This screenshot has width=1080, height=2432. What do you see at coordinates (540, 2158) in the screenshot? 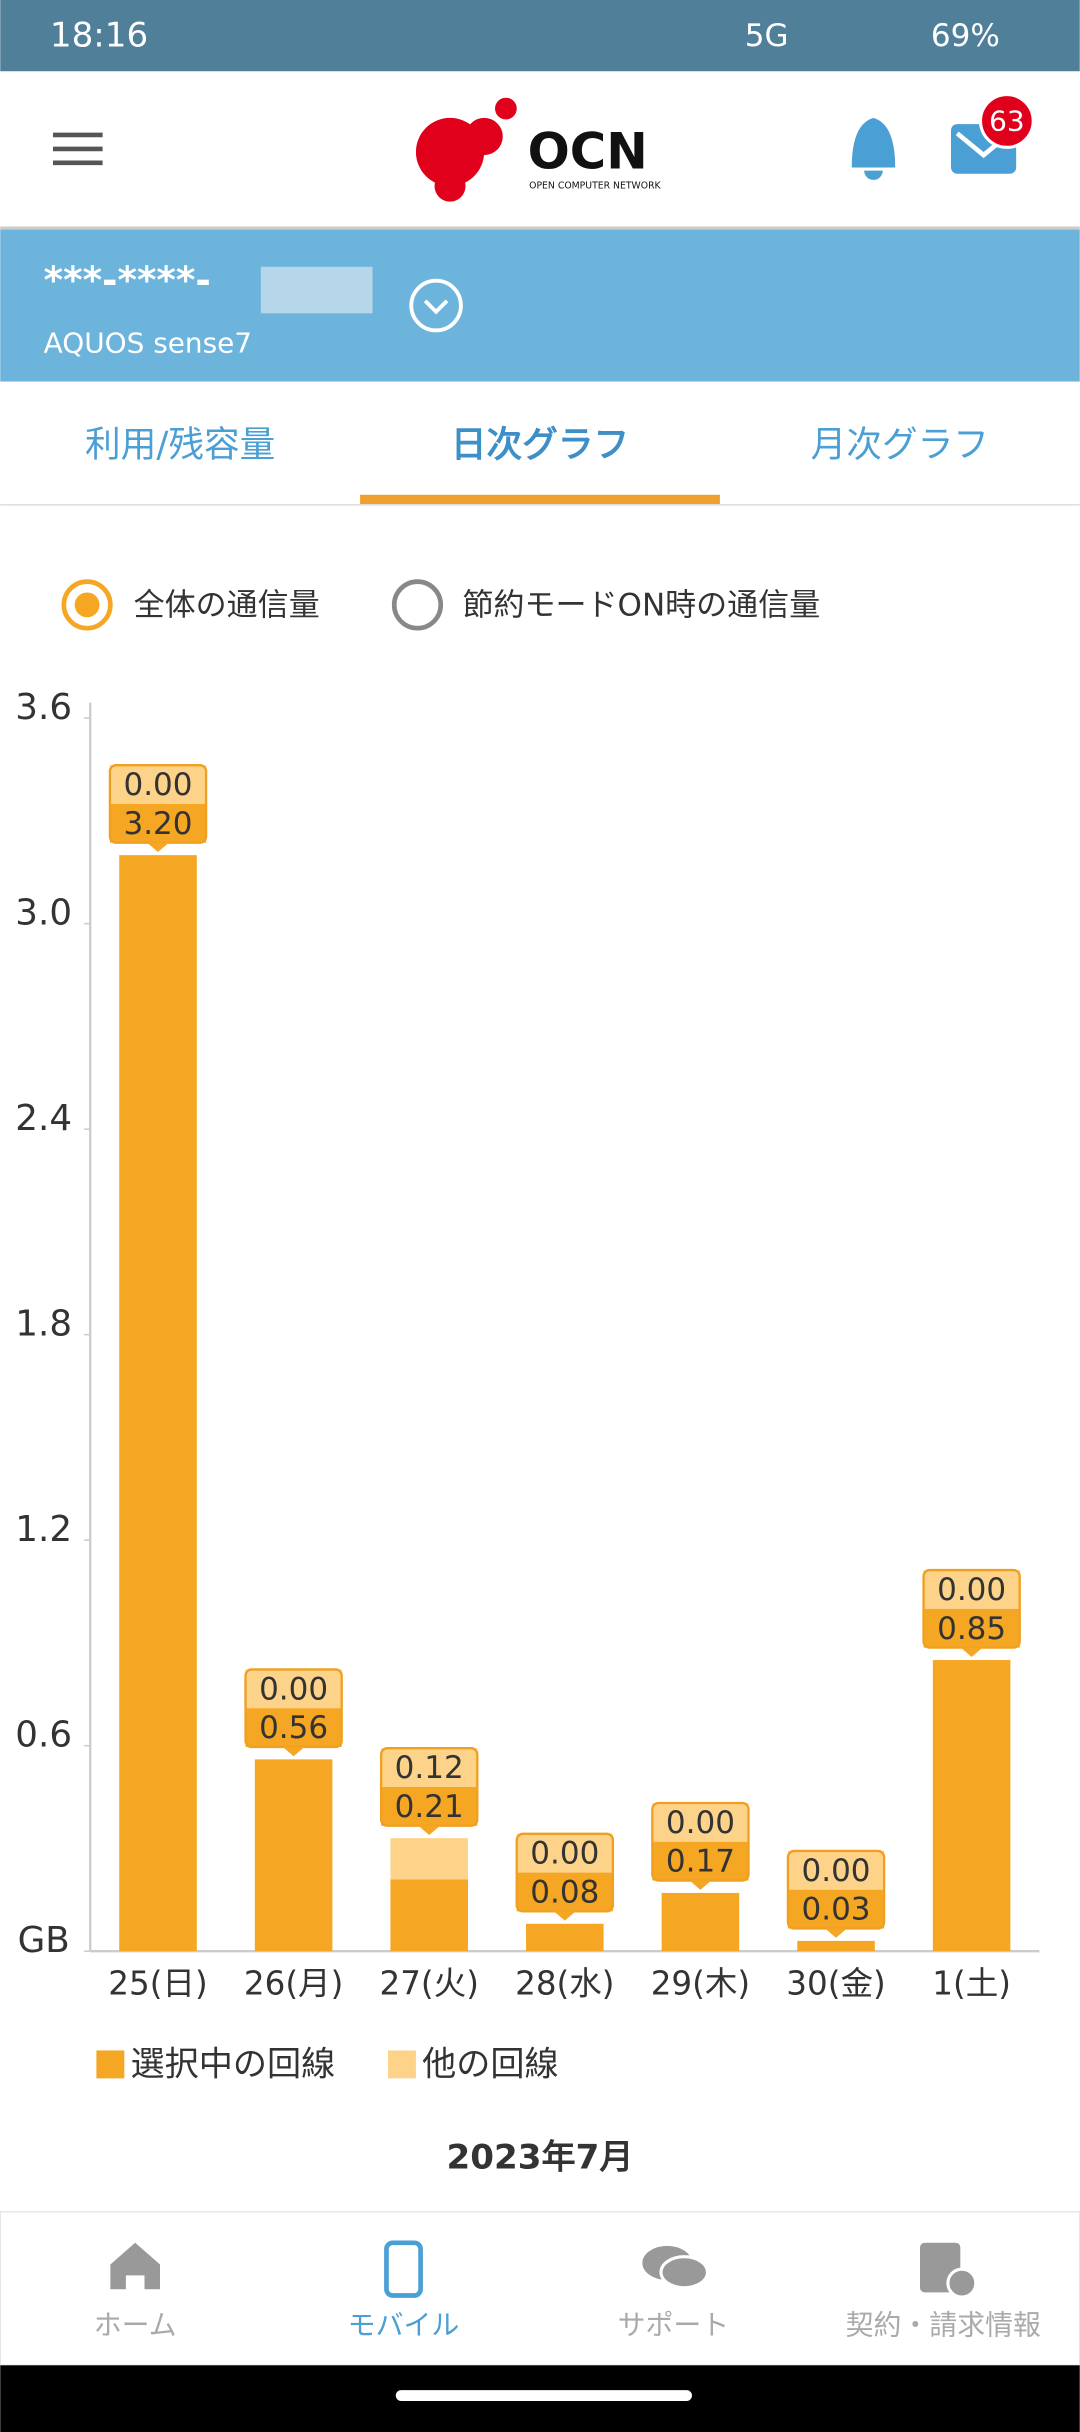
I see `x-axis-title: 2023年7月` at bounding box center [540, 2158].